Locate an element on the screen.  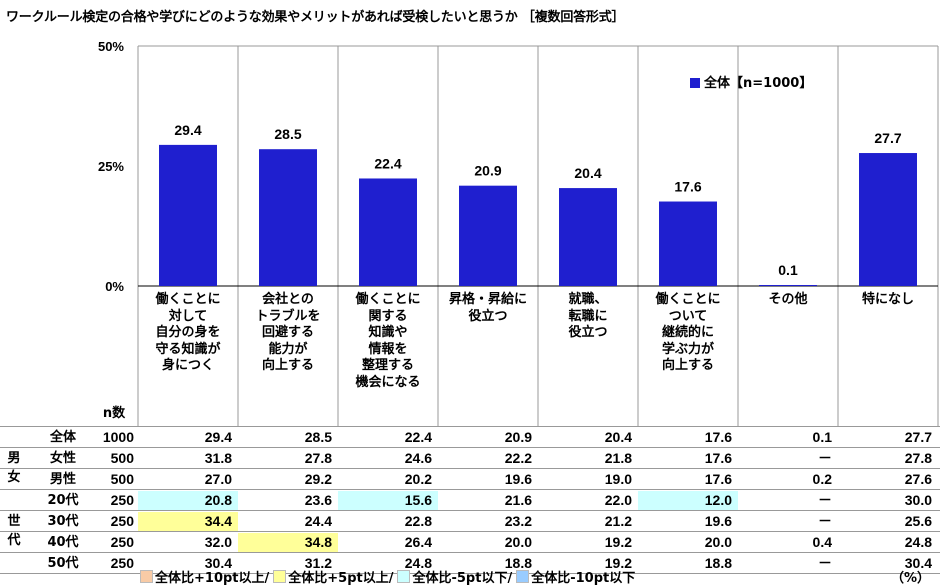
table-row: 30代 250 34.4 24.4 22.8 23.2 21.2 19.6 － 25.6 is located at coordinates (470, 521).